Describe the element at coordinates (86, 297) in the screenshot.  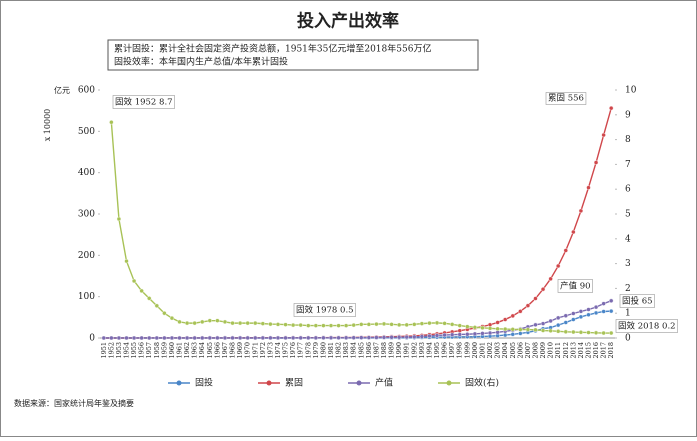
I see `y-tick-label: 100` at that location.